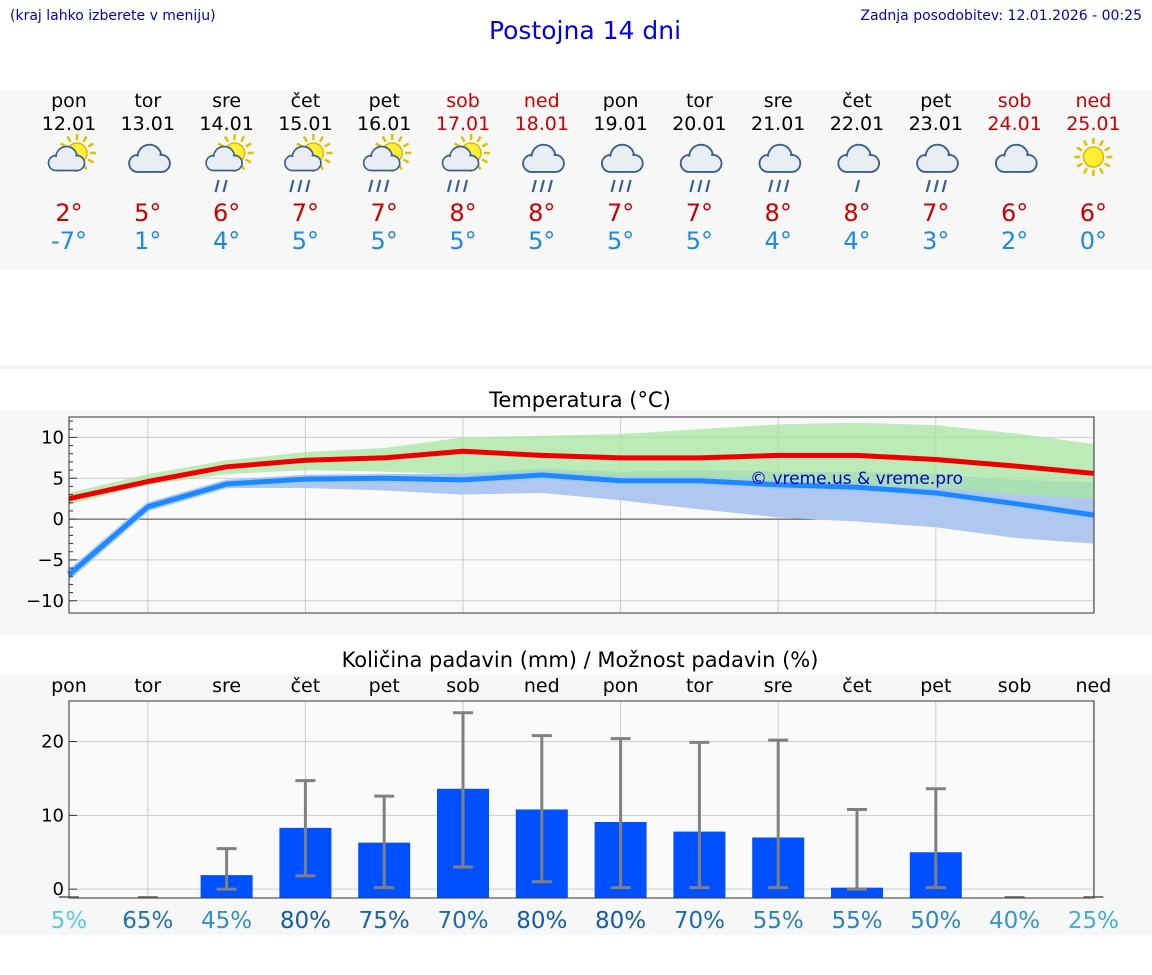  What do you see at coordinates (1094, 101) in the screenshot?
I see `day-name: ned` at bounding box center [1094, 101].